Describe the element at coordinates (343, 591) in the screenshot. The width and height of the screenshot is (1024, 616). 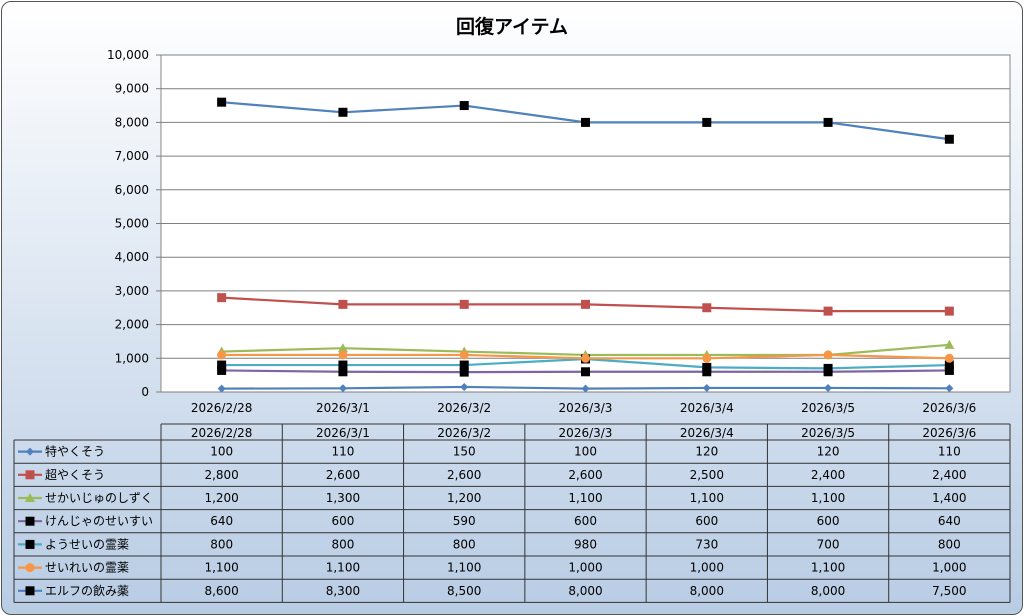
I see `table-cell: 8,300` at that location.